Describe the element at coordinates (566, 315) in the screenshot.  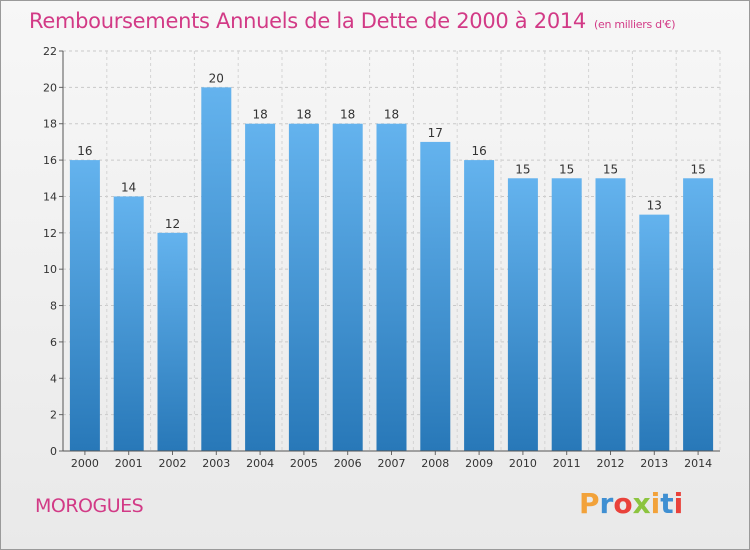
I see `bar-2011` at that location.